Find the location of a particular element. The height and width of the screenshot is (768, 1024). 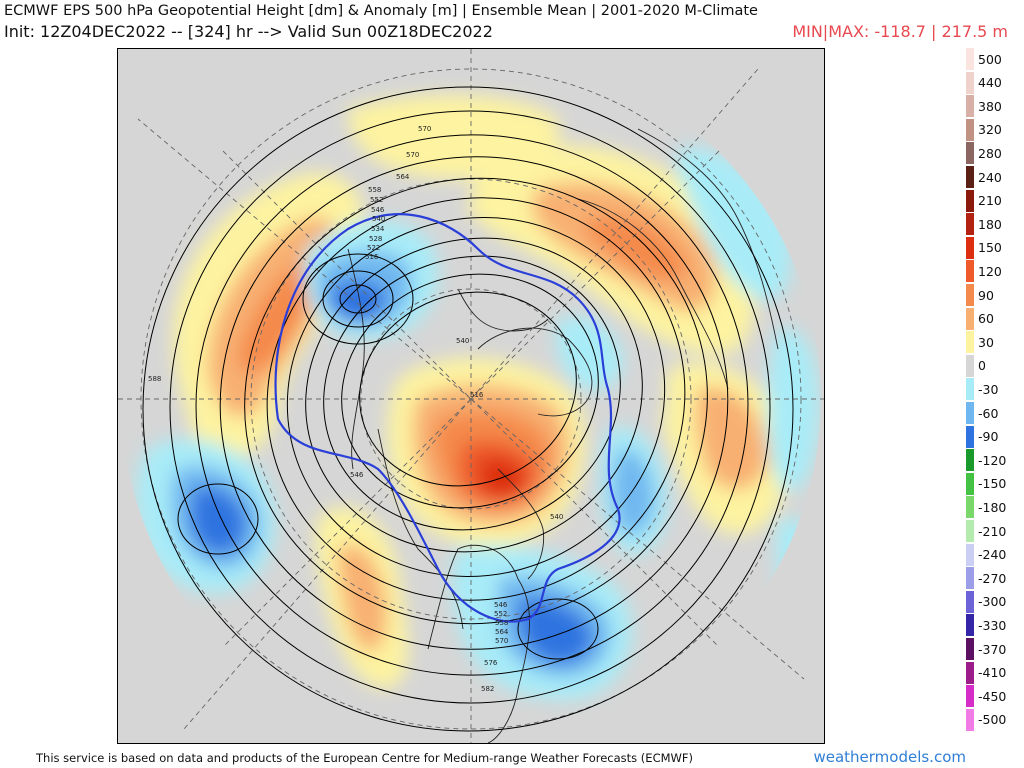

colorbar-label: -330 is located at coordinates (992, 625).